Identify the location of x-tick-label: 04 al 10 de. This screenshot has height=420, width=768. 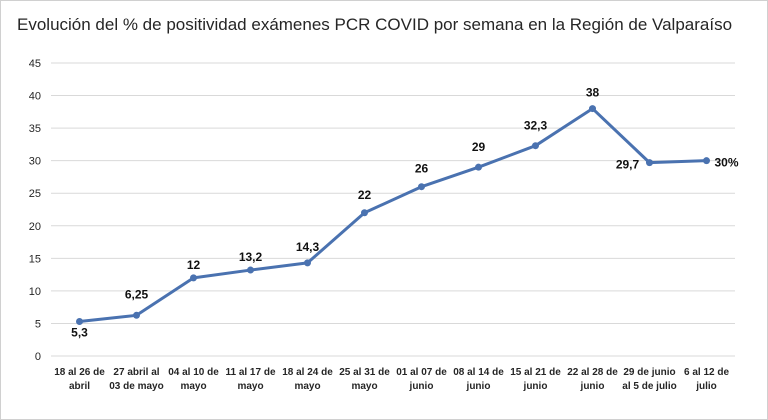
(193, 372).